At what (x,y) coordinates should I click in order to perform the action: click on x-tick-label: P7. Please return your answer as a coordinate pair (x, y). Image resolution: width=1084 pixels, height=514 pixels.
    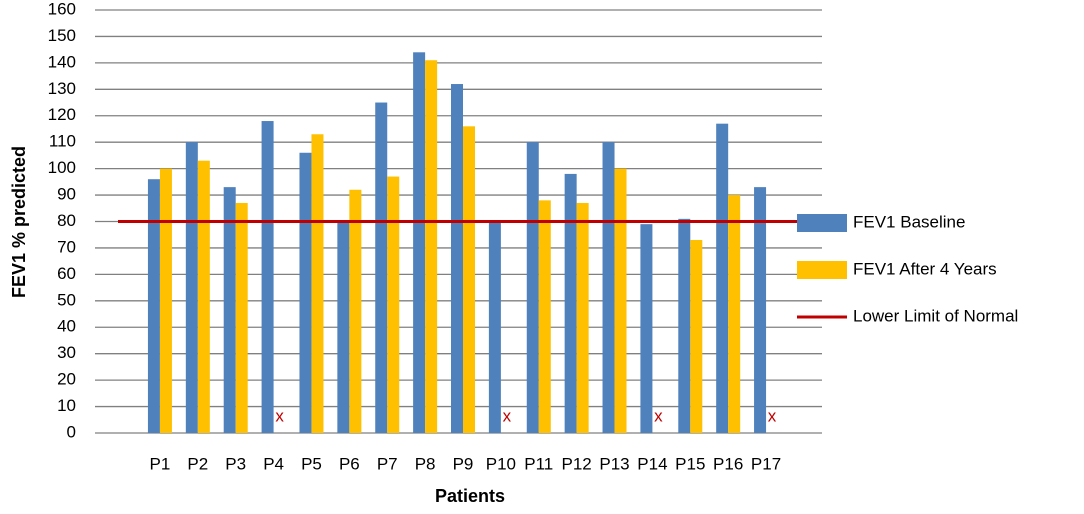
    Looking at the image, I should click on (387, 463).